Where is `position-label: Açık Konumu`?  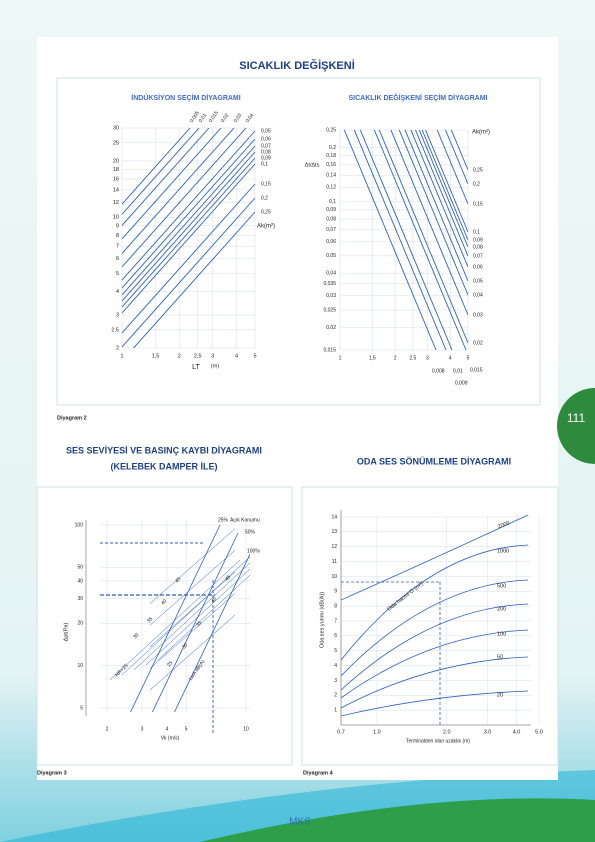 position-label: Açık Konumu is located at coordinates (245, 520).